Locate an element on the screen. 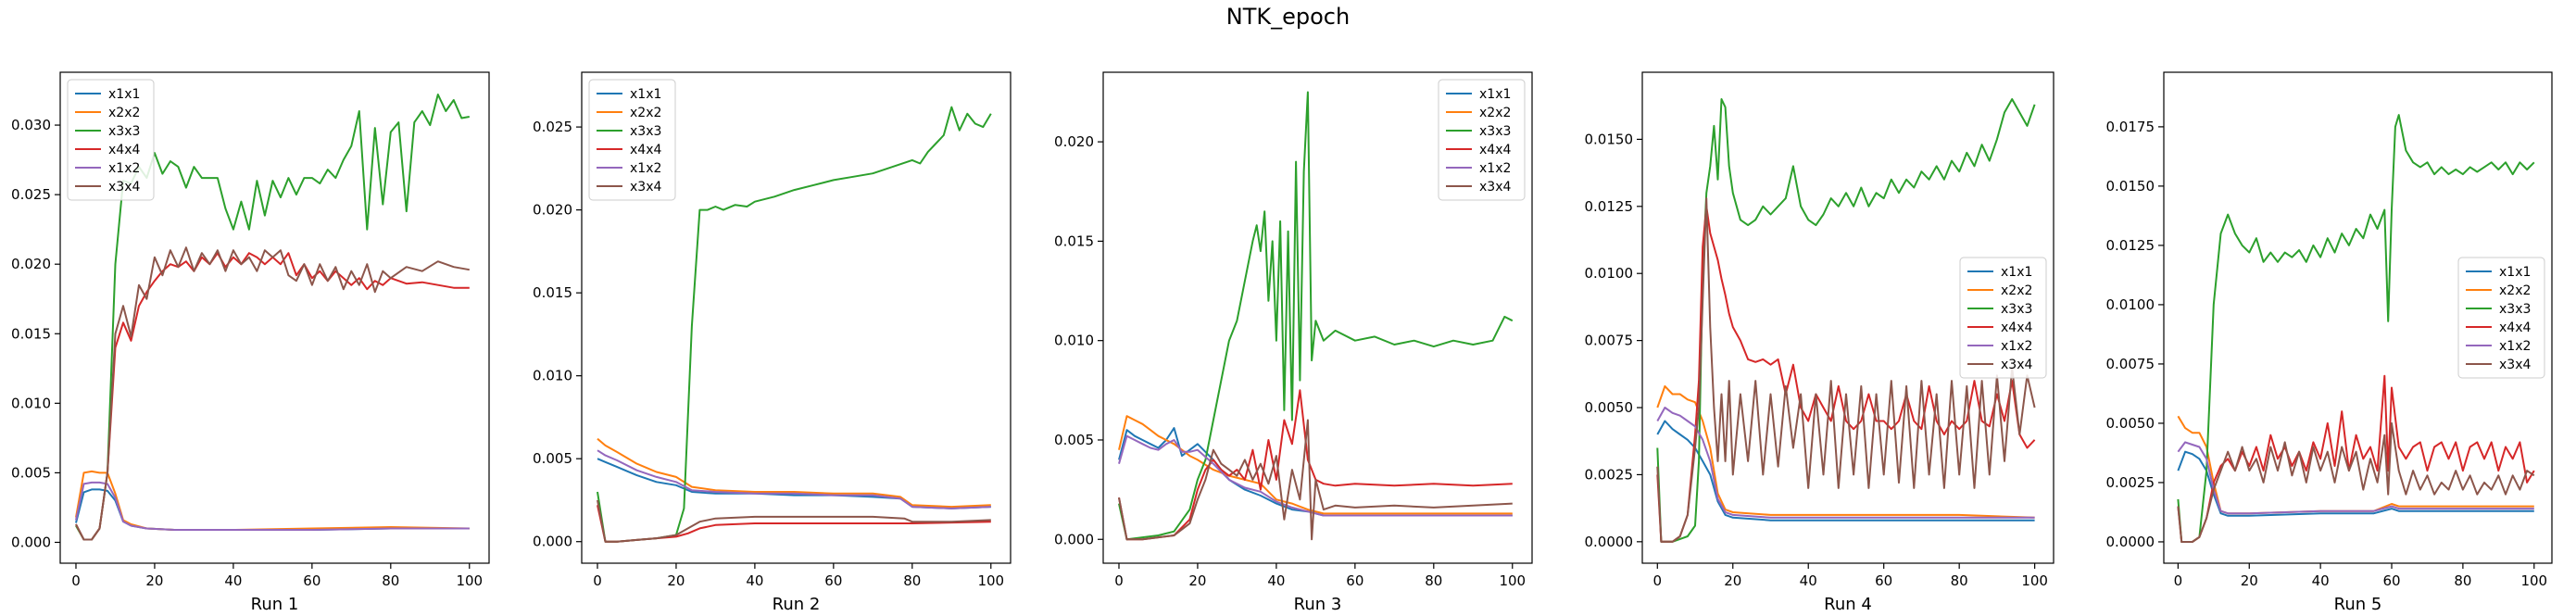 The image size is (2576, 616). y-tick-label: 0.0100 is located at coordinates (2130, 304).